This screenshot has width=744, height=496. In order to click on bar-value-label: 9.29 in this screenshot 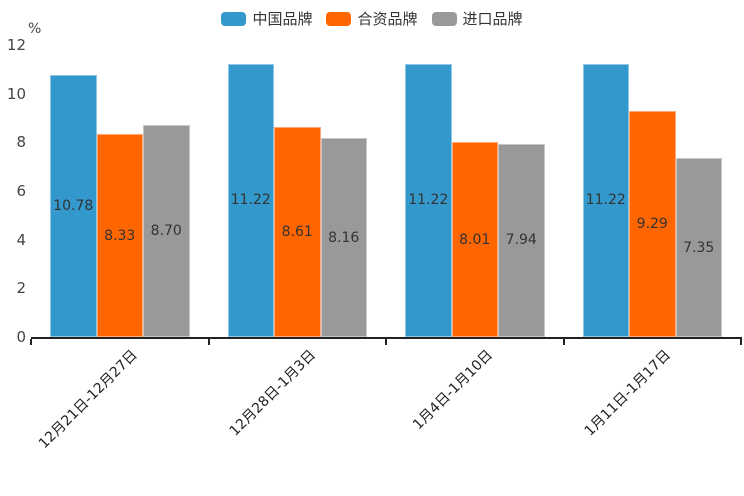, I will do `click(652, 223)`.